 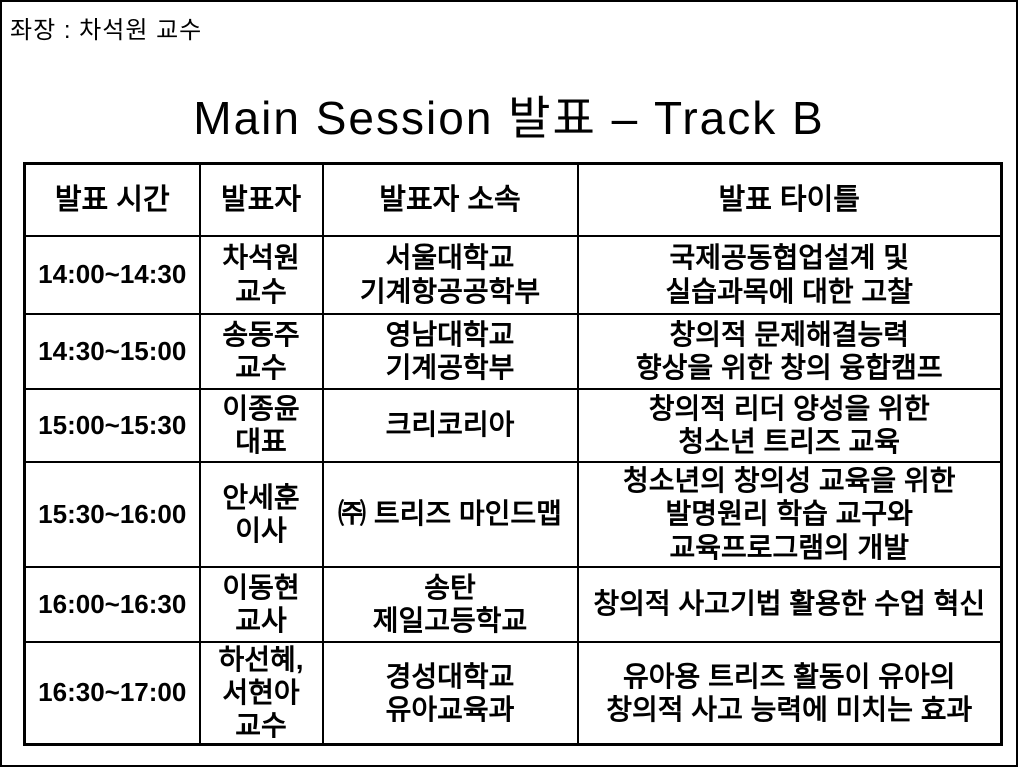 I want to click on cell-presenter: 하선혜, 서현아 교수, so click(x=261, y=693).